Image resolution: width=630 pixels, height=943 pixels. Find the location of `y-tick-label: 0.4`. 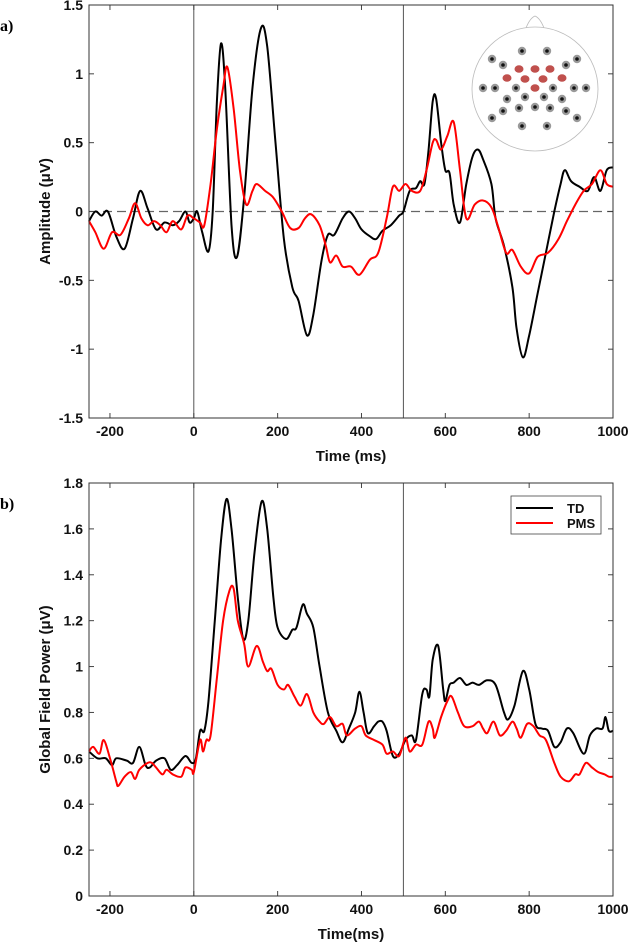

y-tick-label: 0.4 is located at coordinates (74, 804).